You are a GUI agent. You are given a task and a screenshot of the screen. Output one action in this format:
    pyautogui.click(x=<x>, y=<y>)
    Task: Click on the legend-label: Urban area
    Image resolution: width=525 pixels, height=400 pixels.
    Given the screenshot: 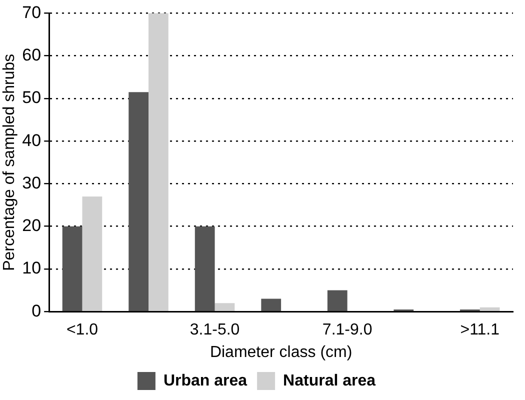 What is the action you would take?
    pyautogui.click(x=205, y=381)
    